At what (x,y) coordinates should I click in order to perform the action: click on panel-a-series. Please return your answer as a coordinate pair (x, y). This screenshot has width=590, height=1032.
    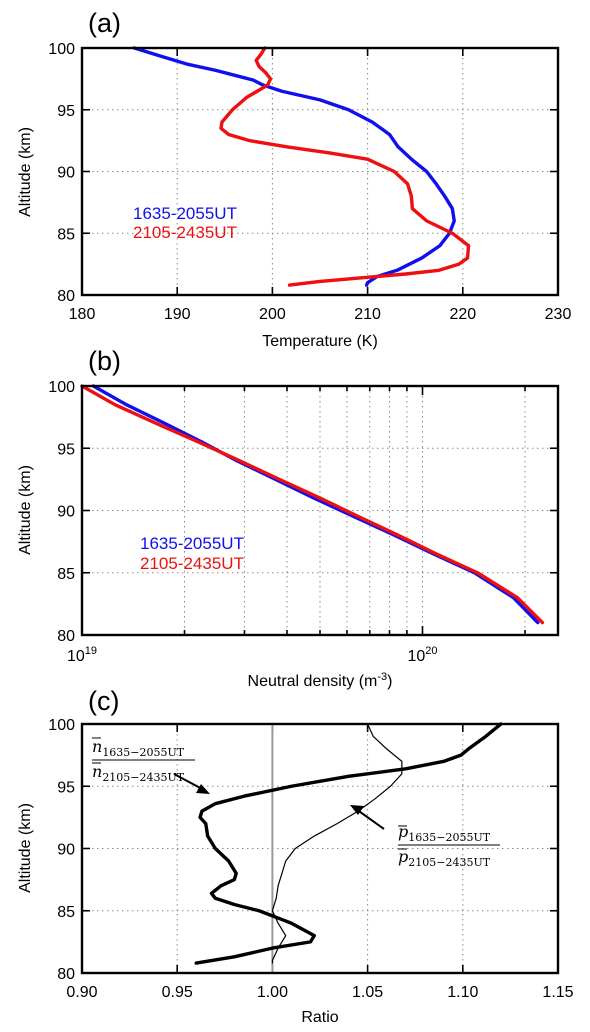
    Looking at the image, I should click on (301, 166).